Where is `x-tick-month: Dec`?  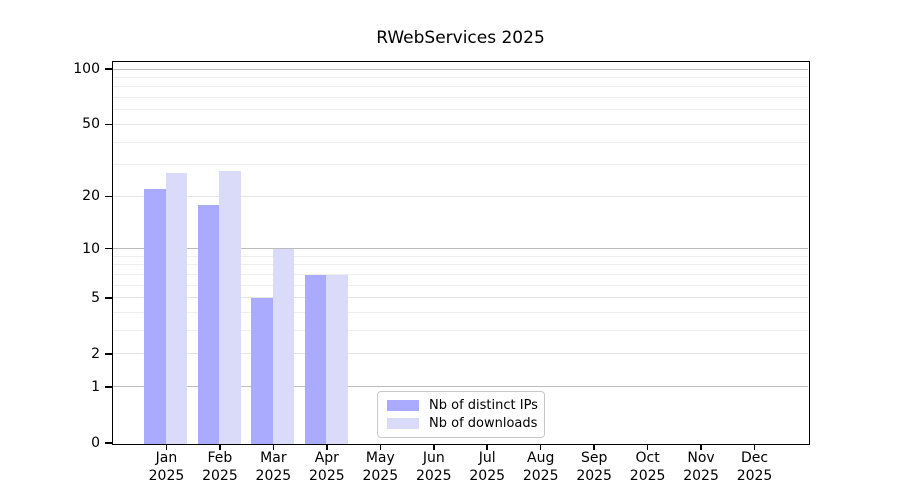
x-tick-month: Dec is located at coordinates (754, 458).